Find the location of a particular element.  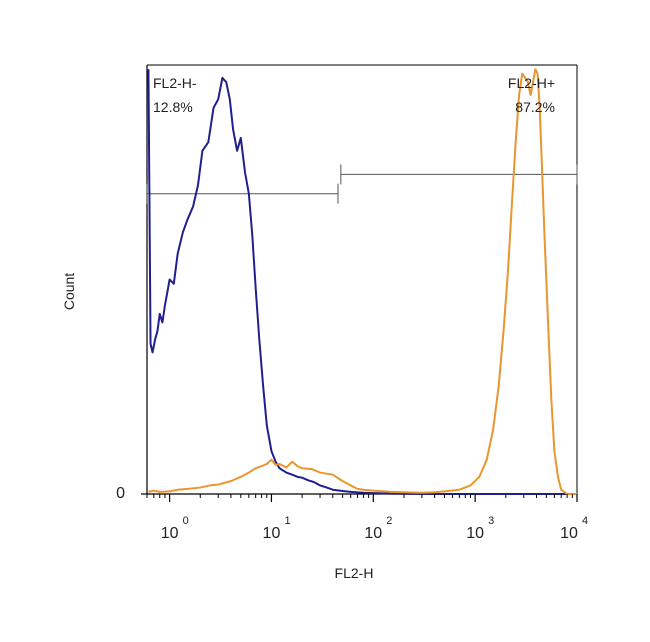

gate-name-1: FL2-H- is located at coordinates (175, 83).